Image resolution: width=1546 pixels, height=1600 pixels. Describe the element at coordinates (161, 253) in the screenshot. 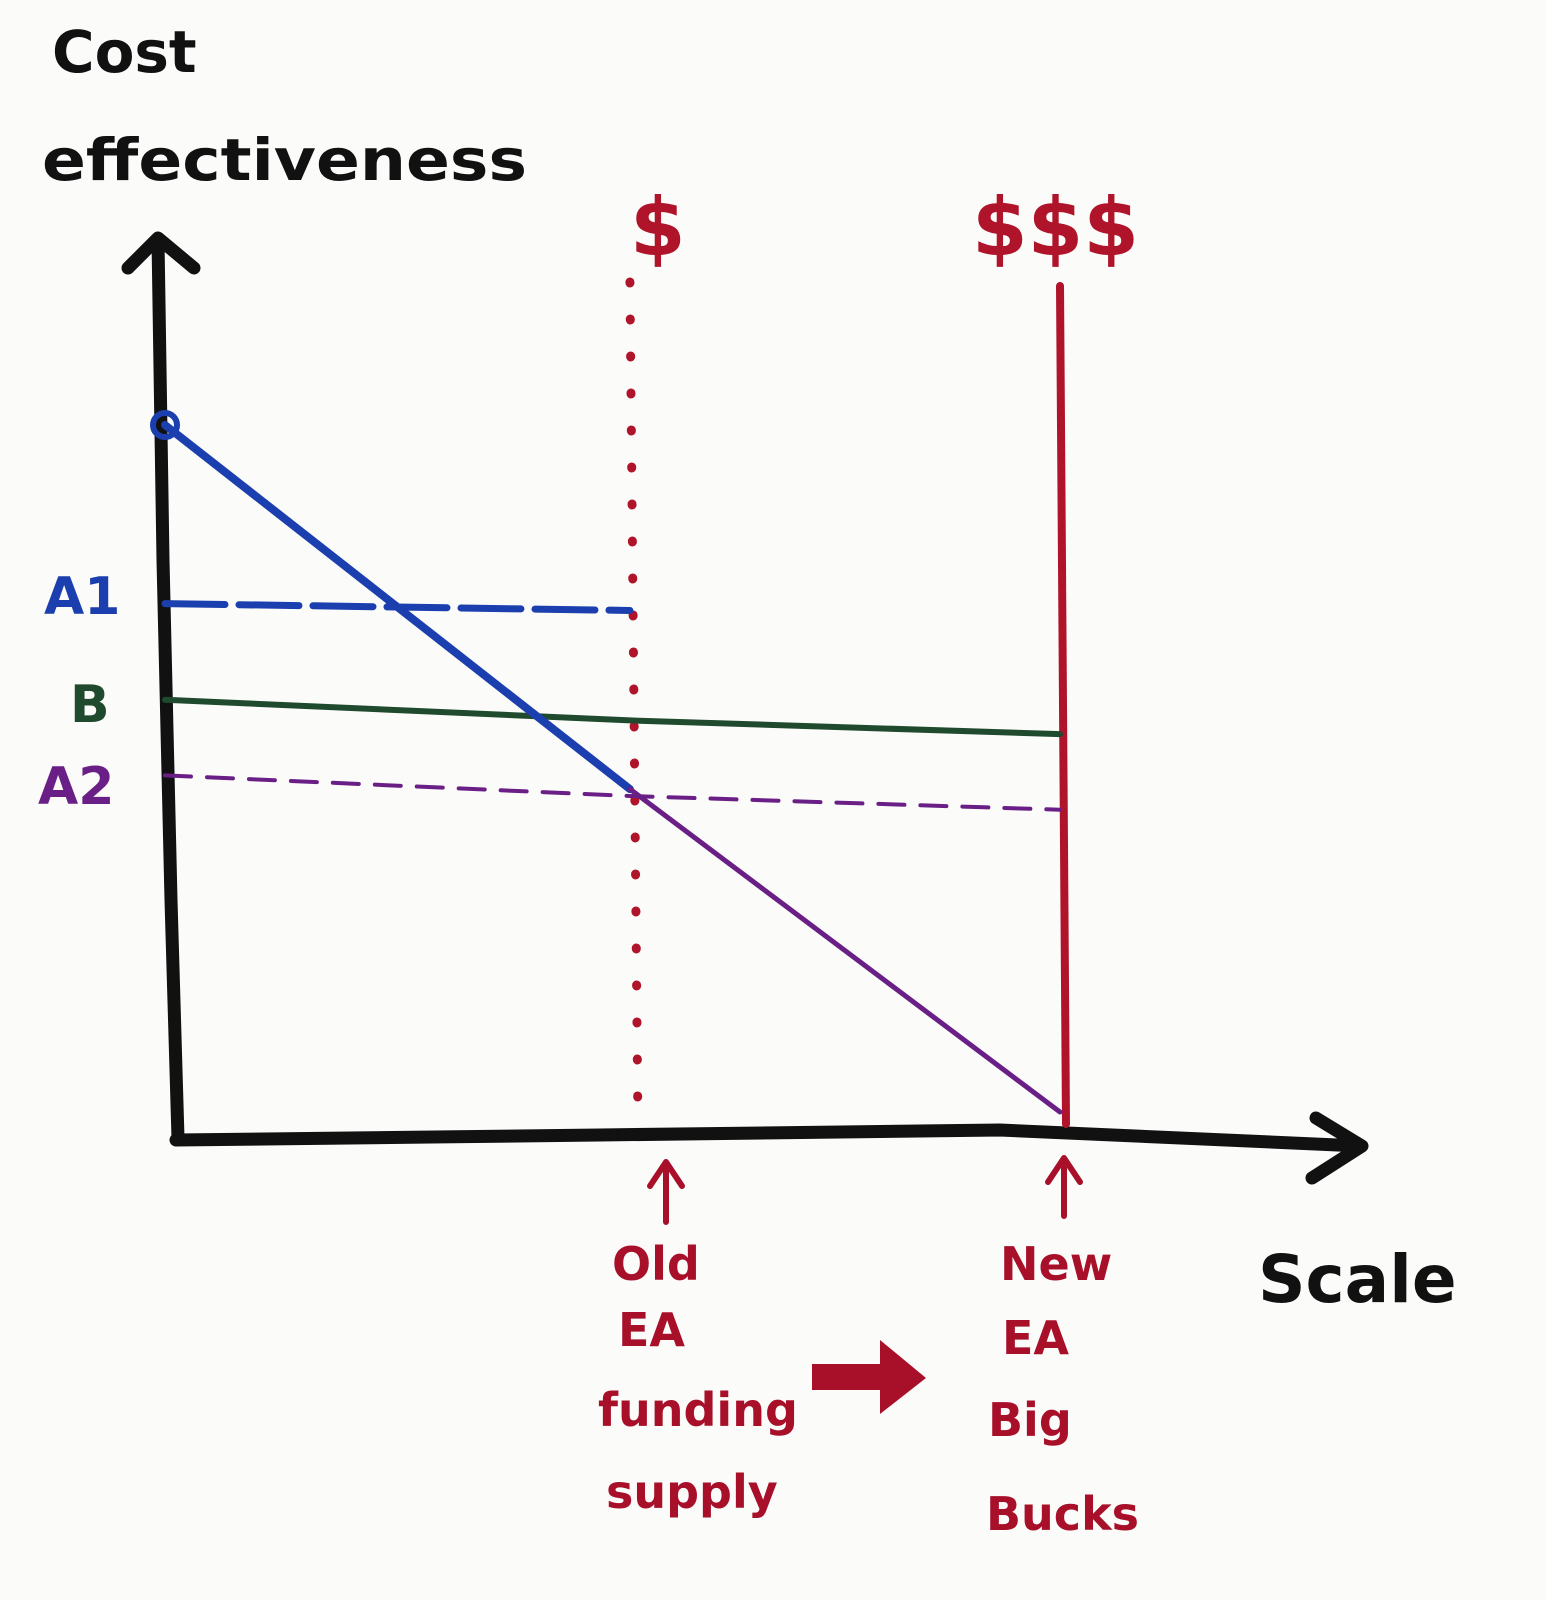

I see `y-axis-arrow-icon` at that location.